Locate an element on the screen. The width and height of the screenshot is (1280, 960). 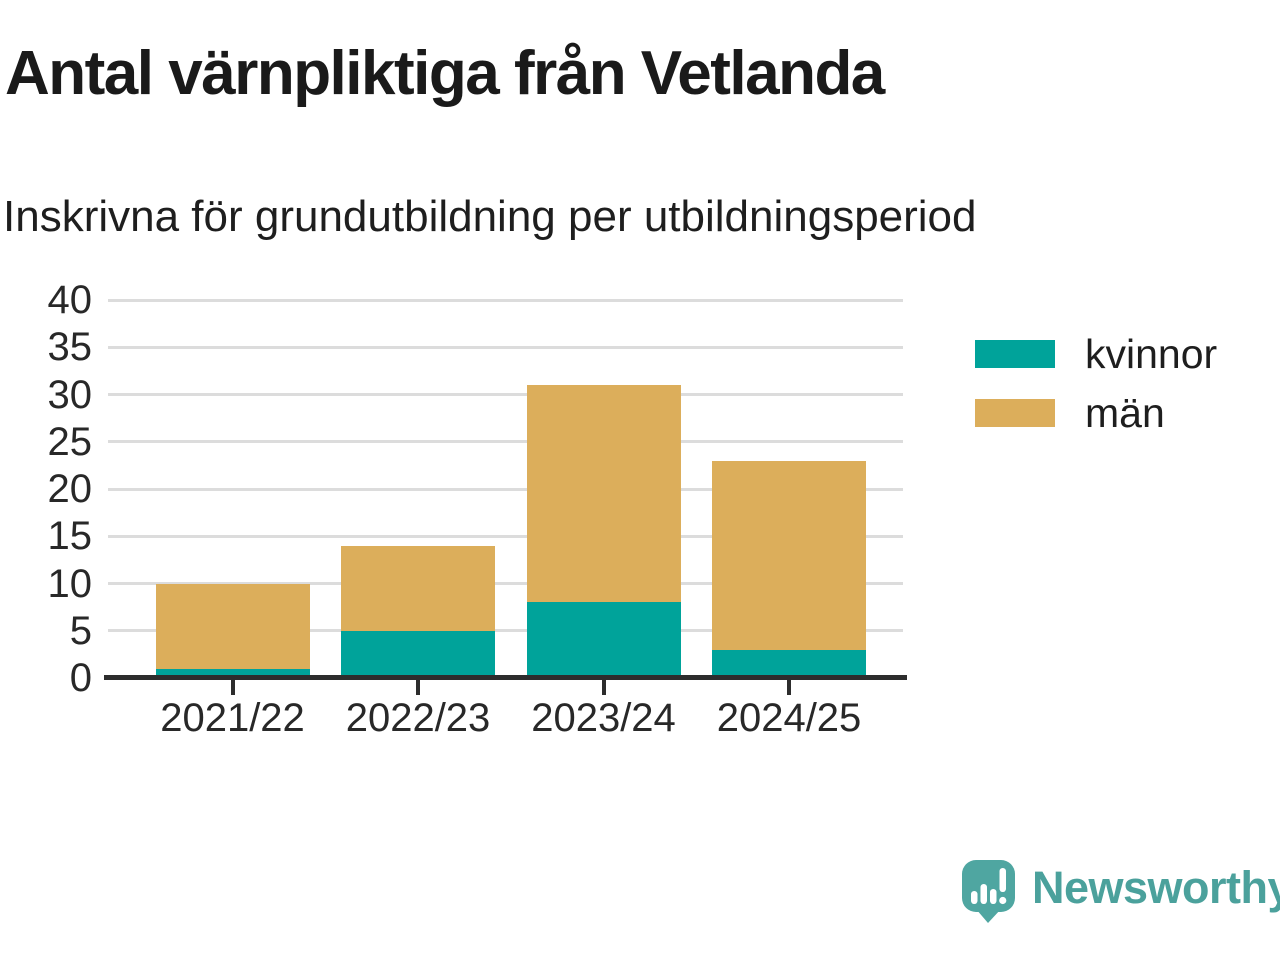
y-axis-tick-label: 20 is located at coordinates (70, 489).